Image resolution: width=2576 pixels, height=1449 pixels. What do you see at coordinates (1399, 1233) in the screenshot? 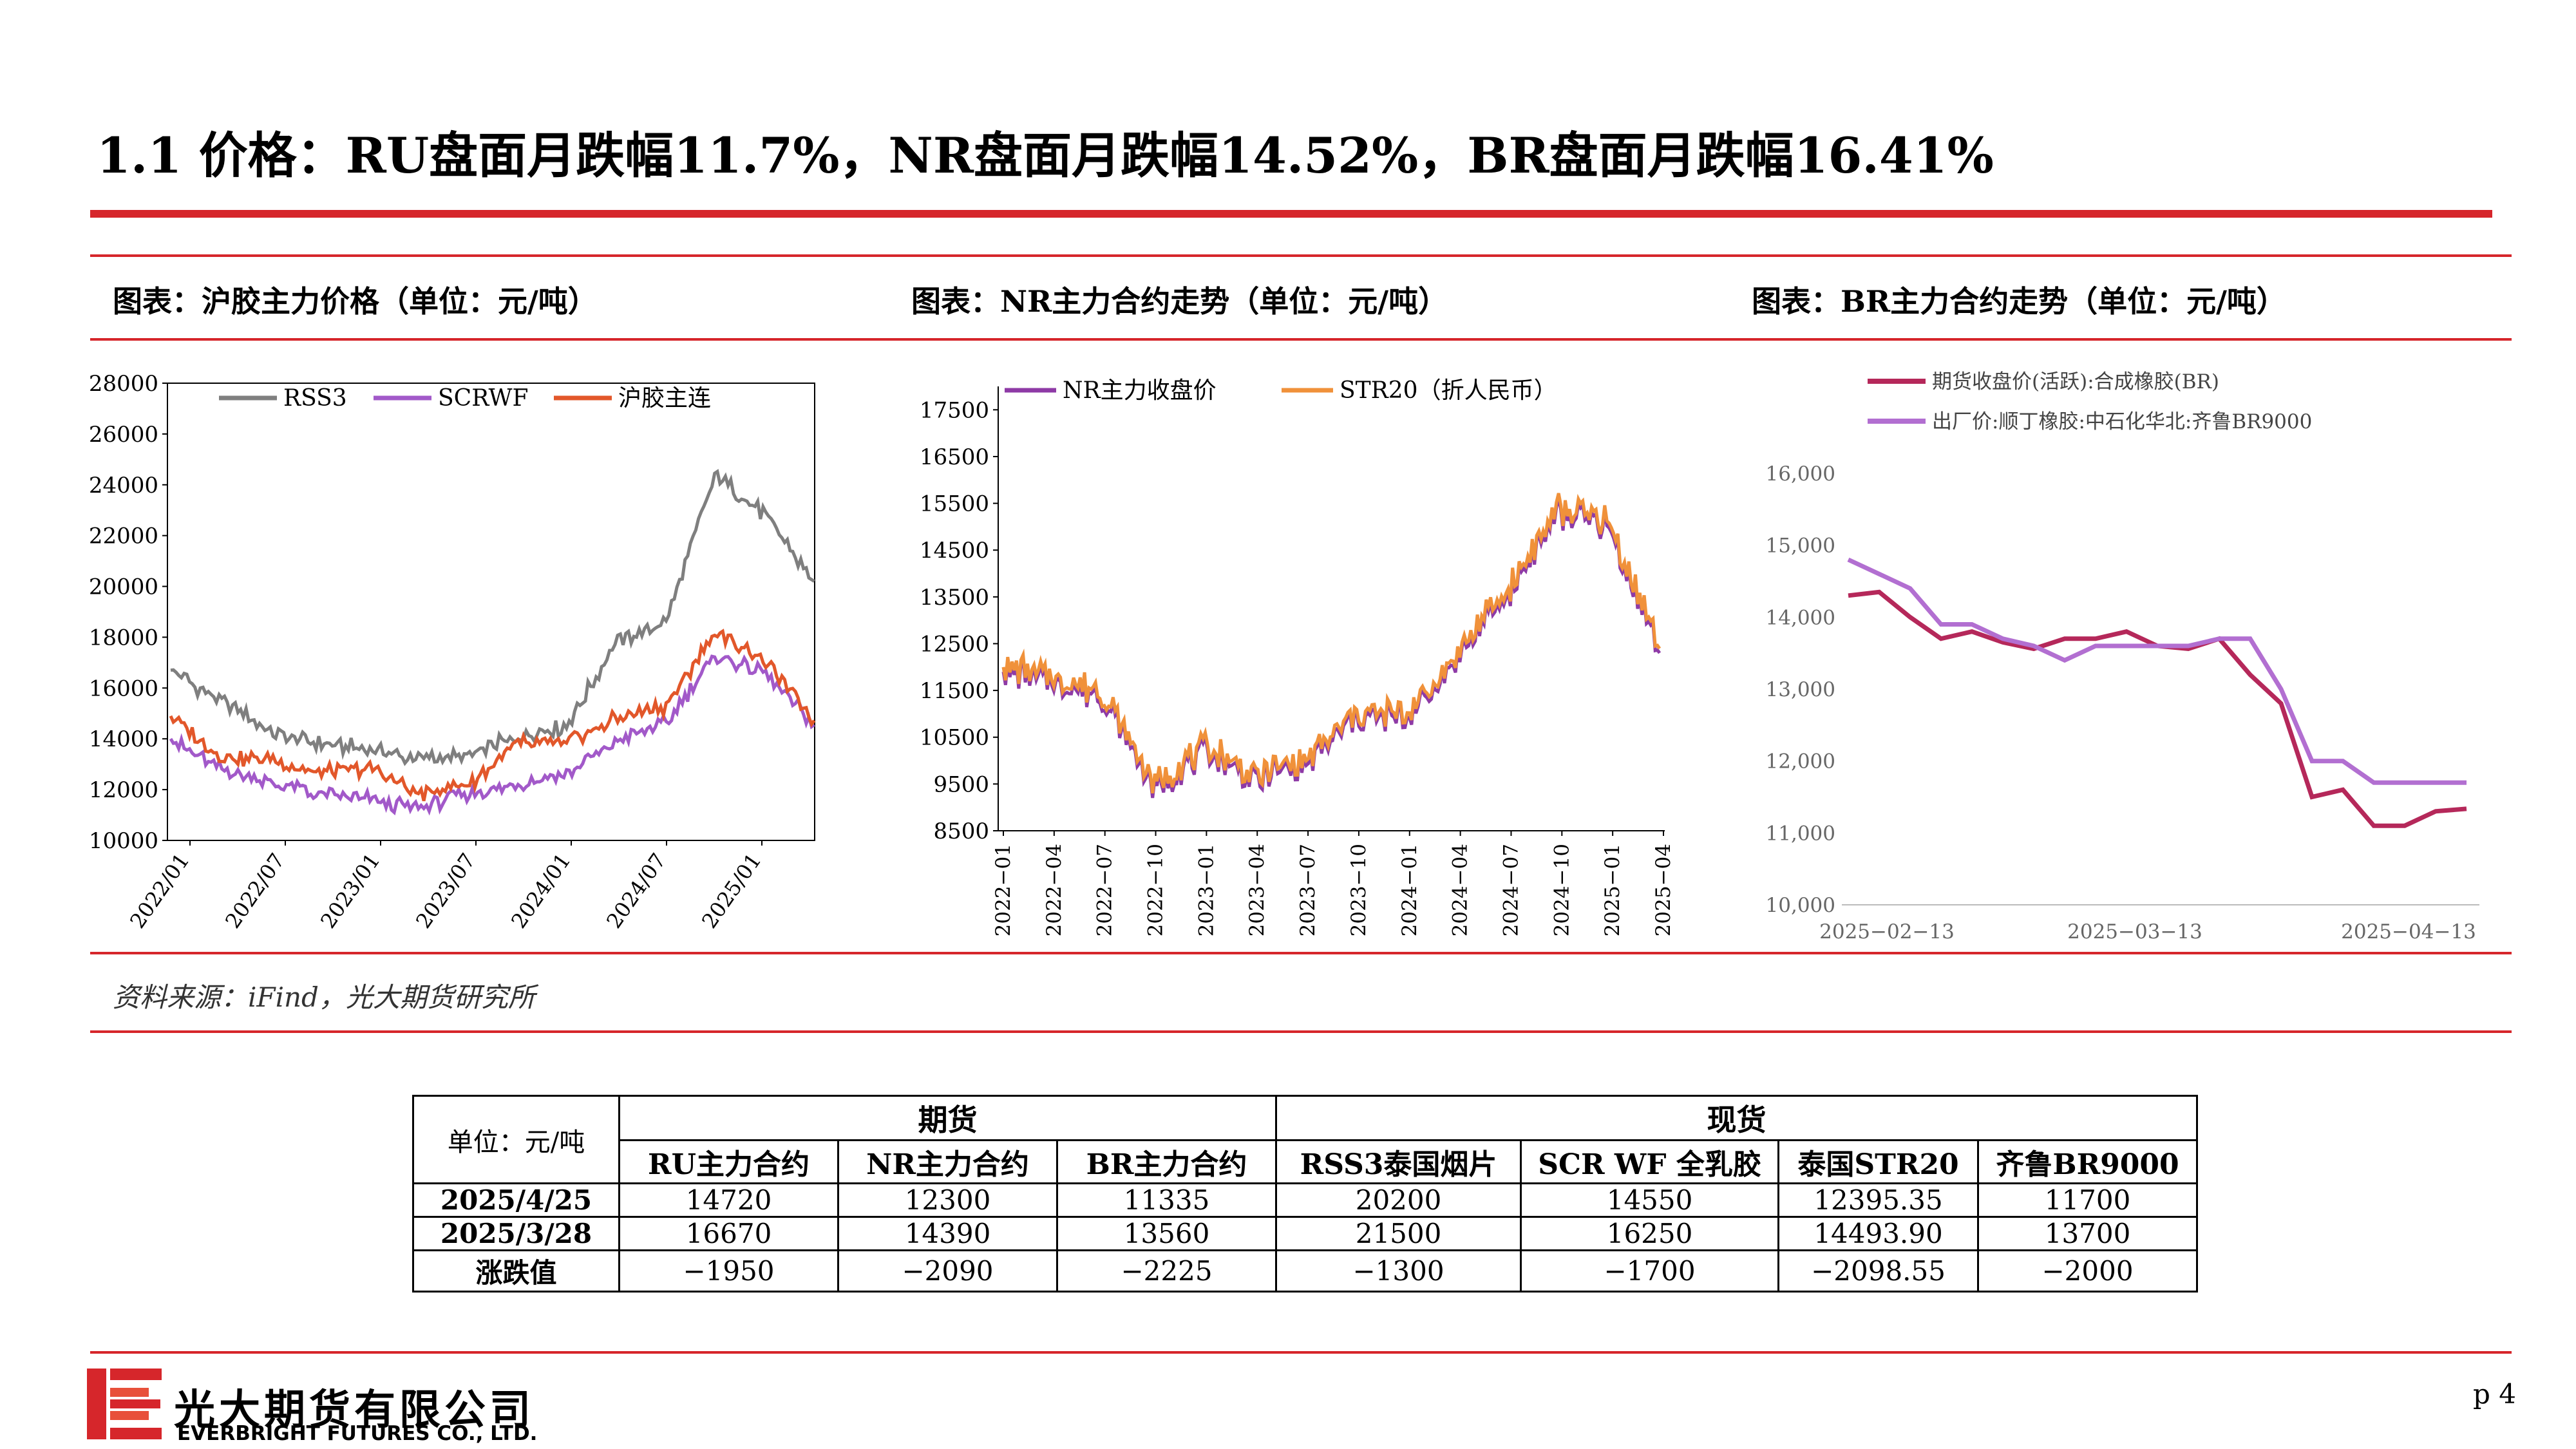
I see `table-cell: 21500` at bounding box center [1399, 1233].